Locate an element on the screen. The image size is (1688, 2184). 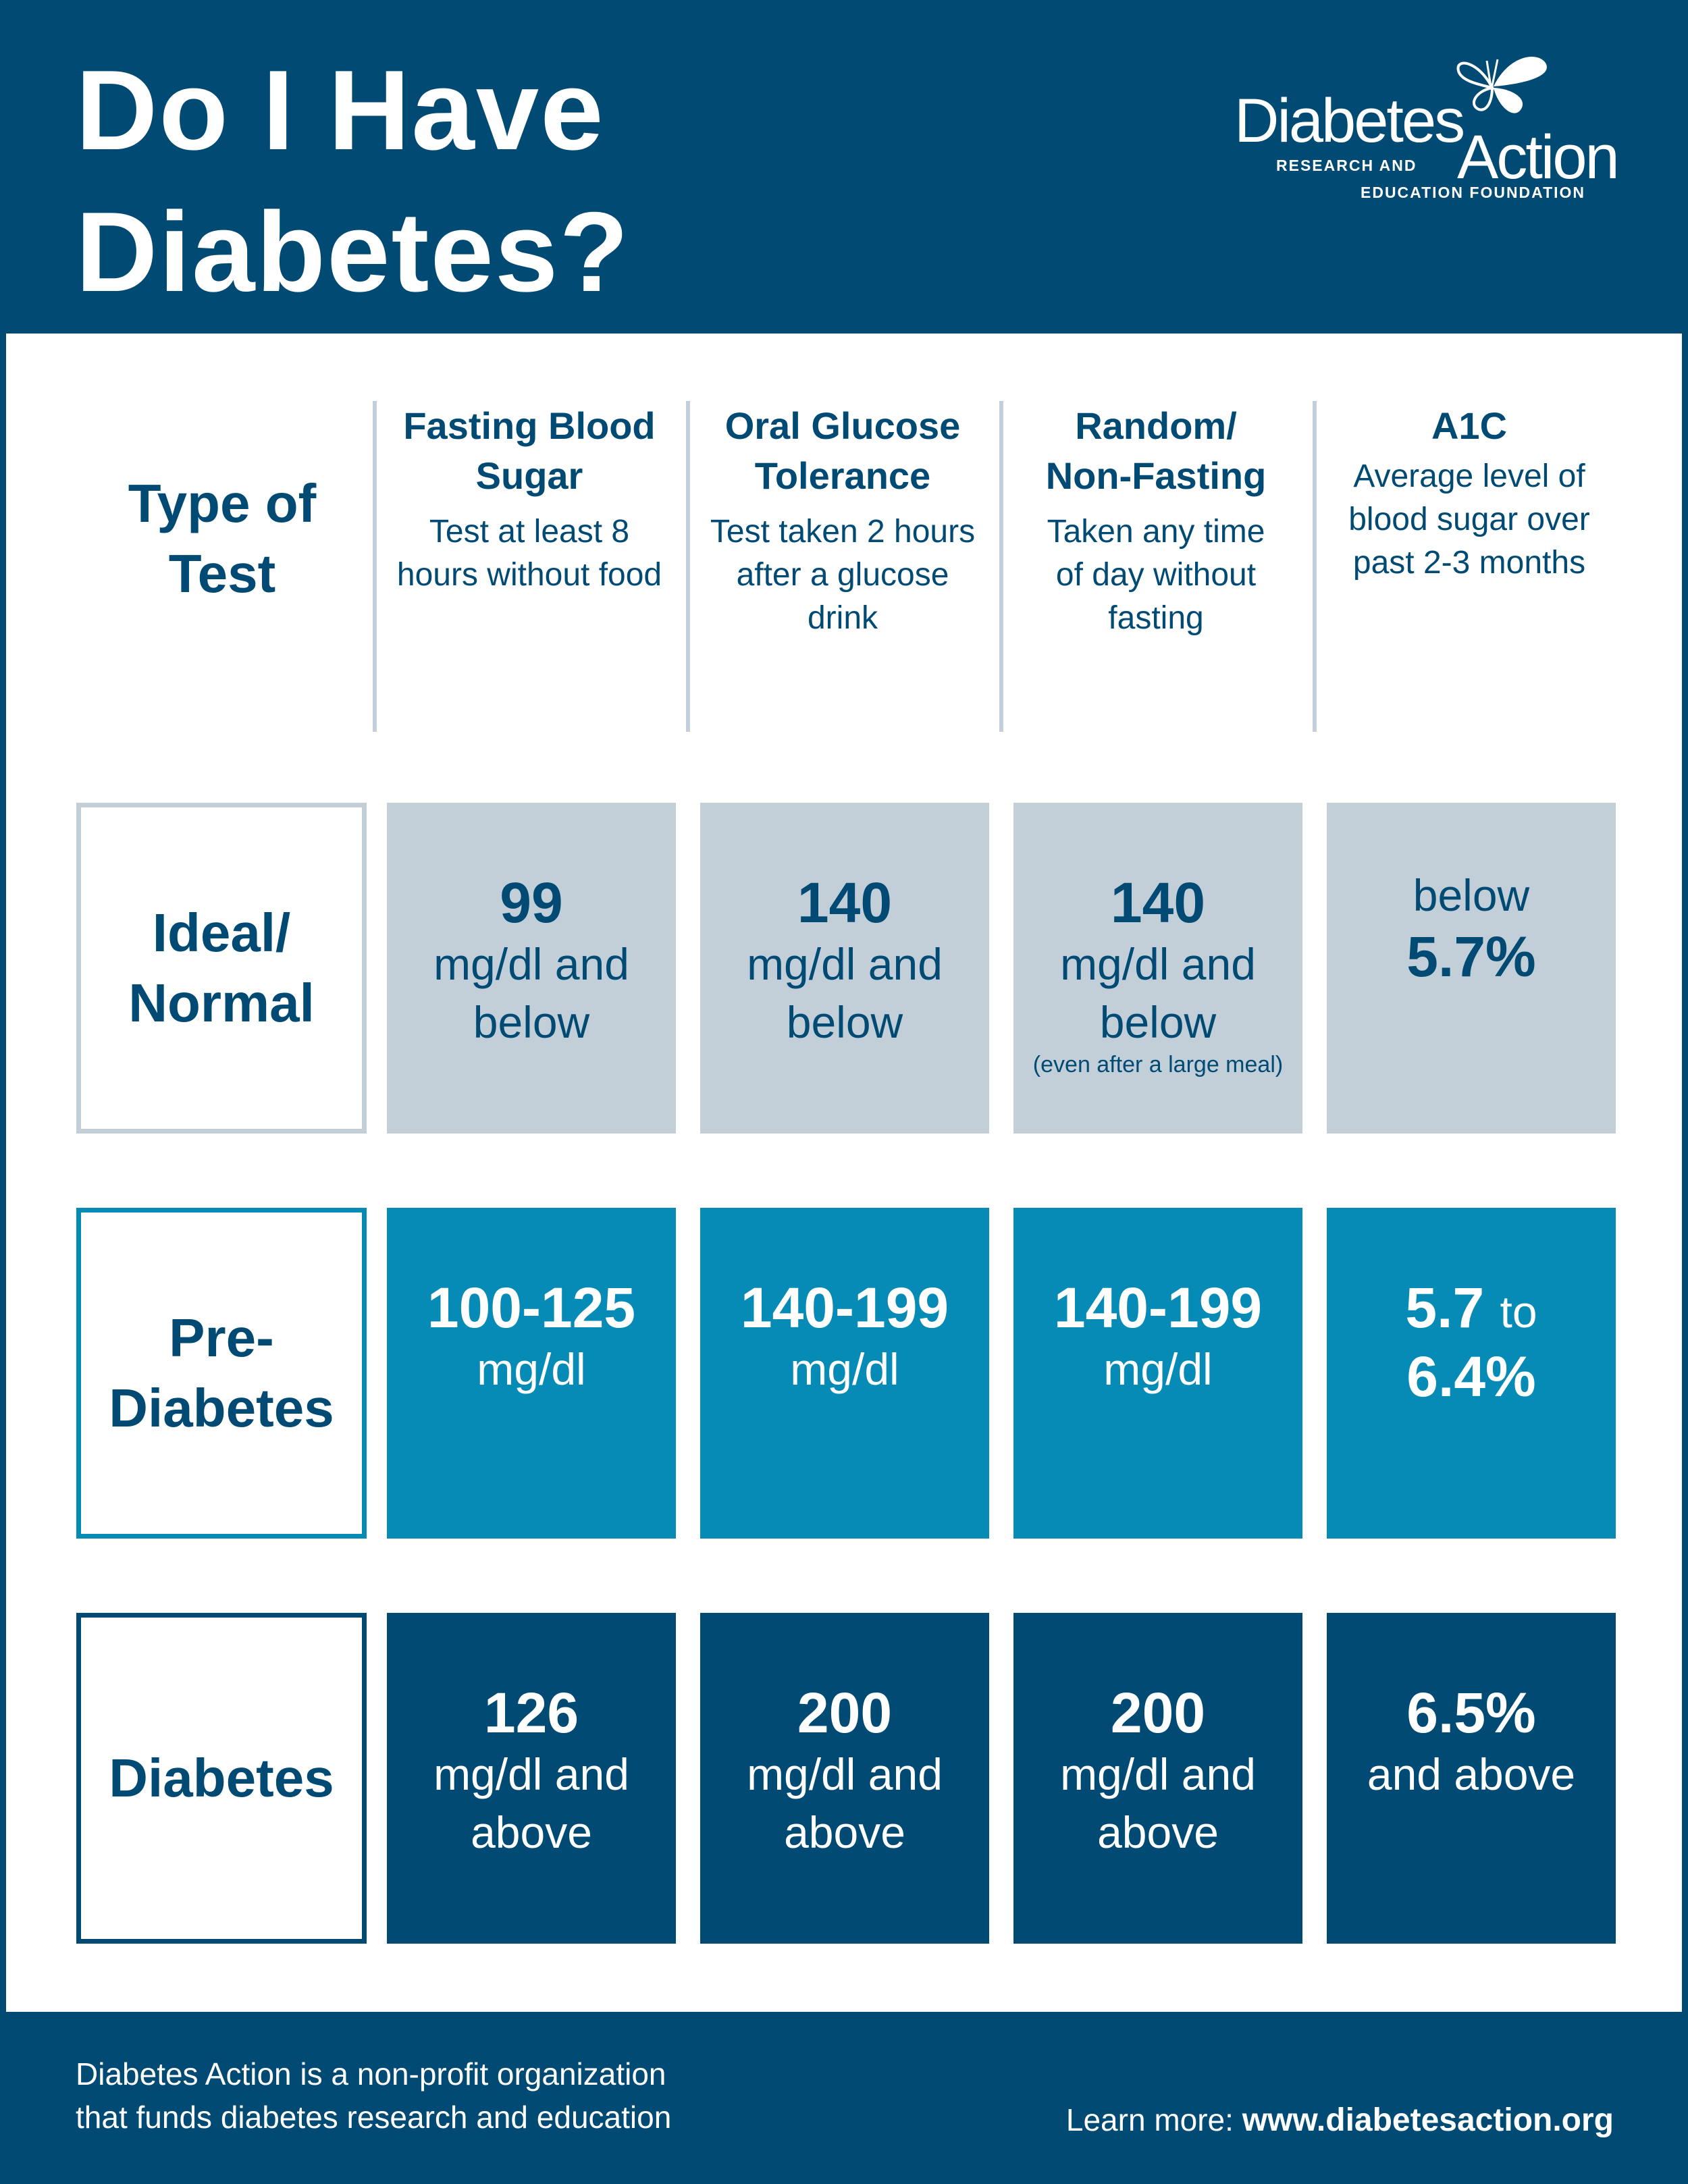
cell-diabetes-fasting: 126 mg/dl and above is located at coordinates (531, 1778).